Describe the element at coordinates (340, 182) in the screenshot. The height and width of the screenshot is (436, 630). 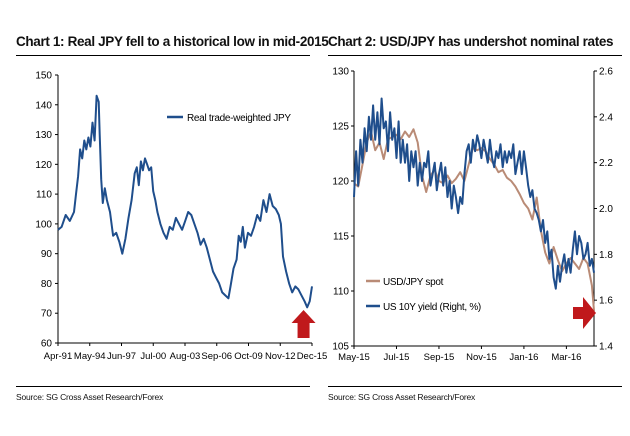
I see `chart-2-left-tick-label: 120` at that location.